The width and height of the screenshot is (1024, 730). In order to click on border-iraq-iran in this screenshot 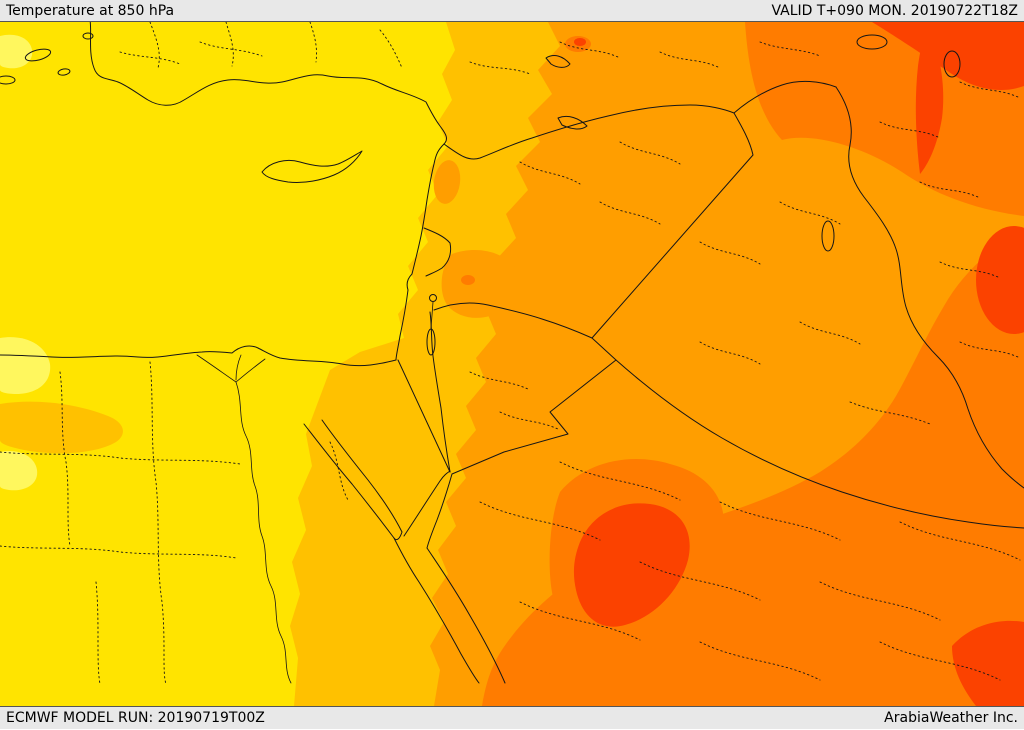, I will do `click(929, 287)`.